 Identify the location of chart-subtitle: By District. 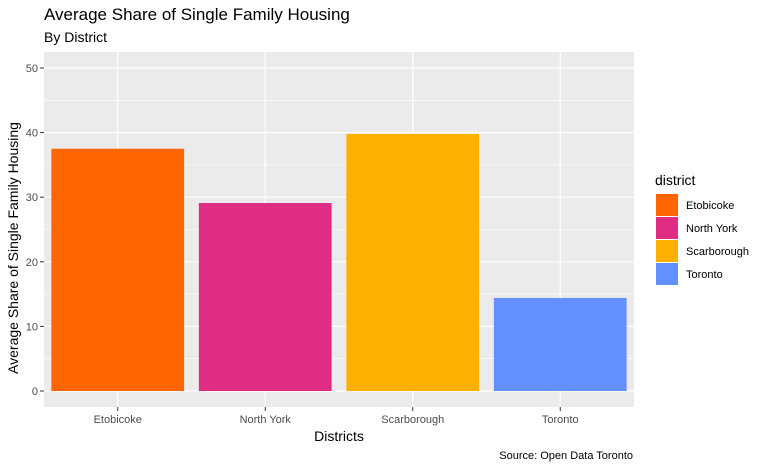
(75, 37).